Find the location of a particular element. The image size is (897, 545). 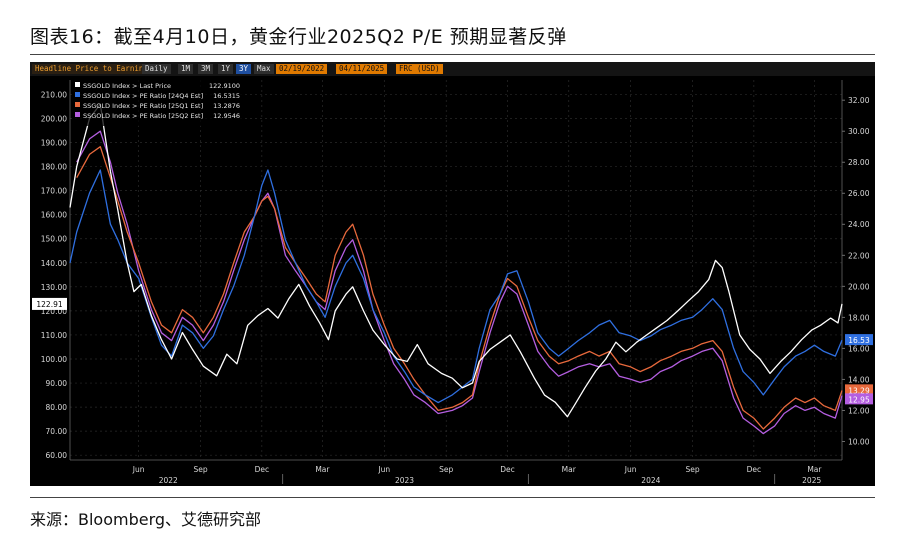

currency-select: FRC (USD) is located at coordinates (419, 69).